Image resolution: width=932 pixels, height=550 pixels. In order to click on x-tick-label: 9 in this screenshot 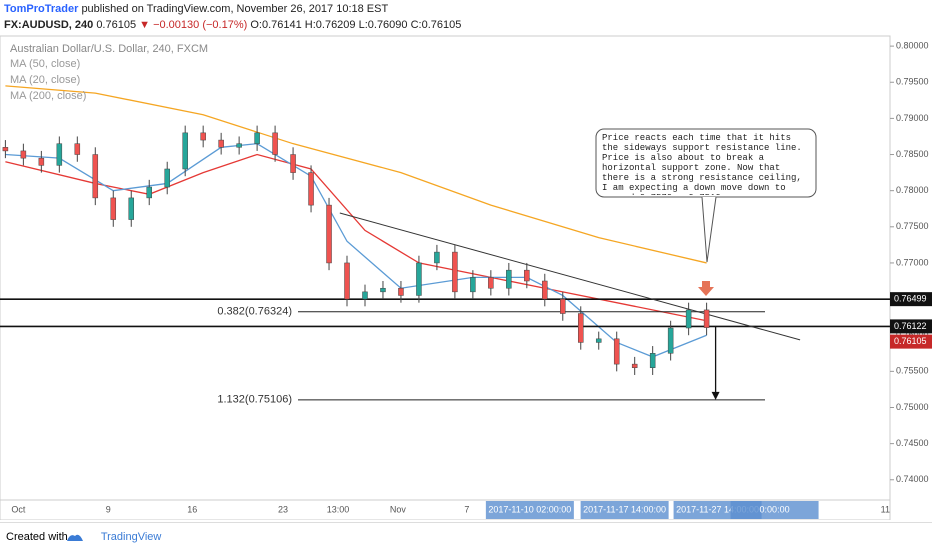, I will do `click(108, 509)`.